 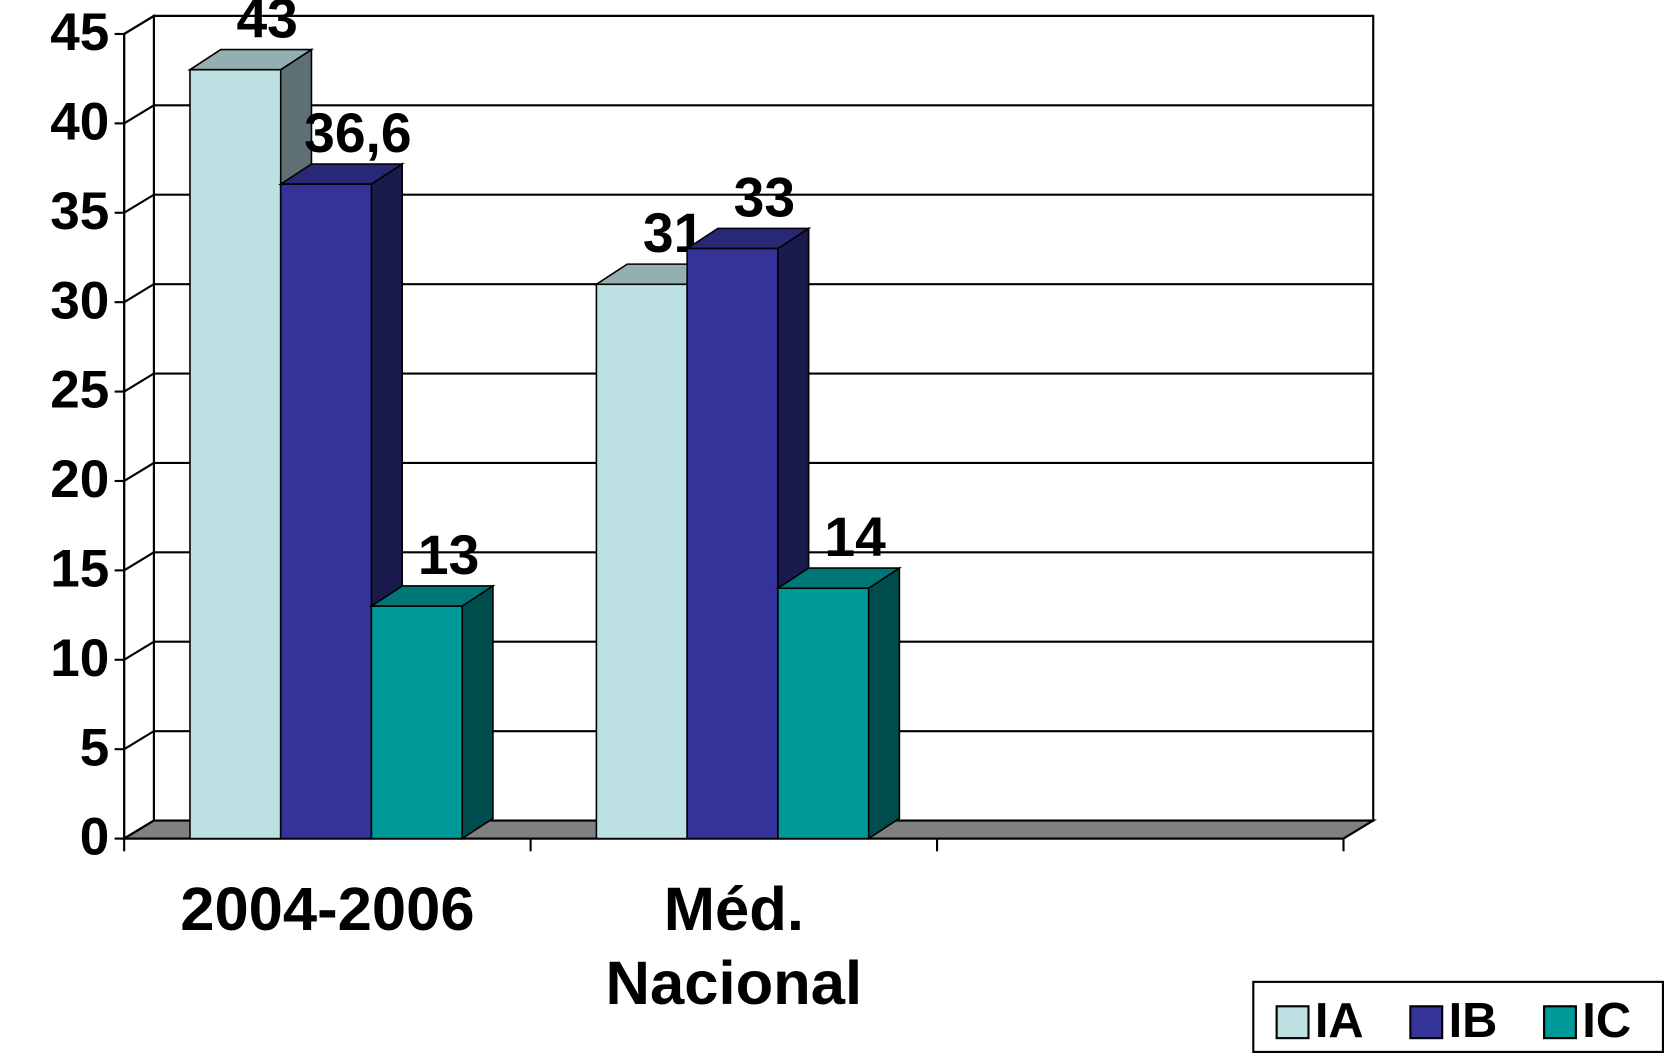 What do you see at coordinates (1473, 1021) in the screenshot?
I see `legend-label: IB` at bounding box center [1473, 1021].